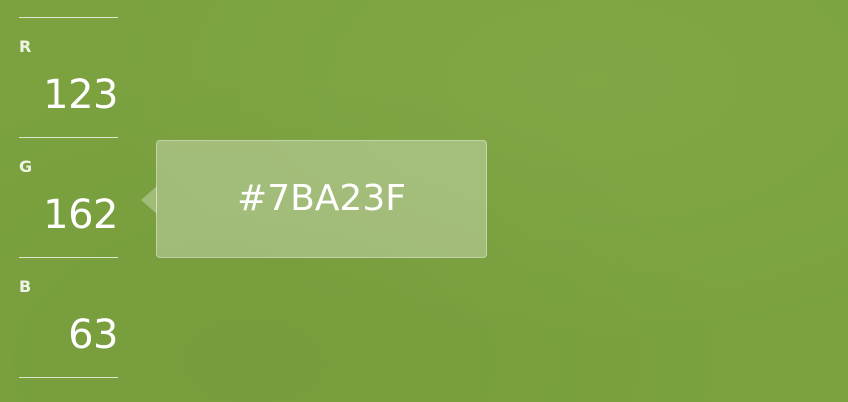 The height and width of the screenshot is (402, 848). What do you see at coordinates (149, 200) in the screenshot?
I see `tooltip-pointer` at bounding box center [149, 200].